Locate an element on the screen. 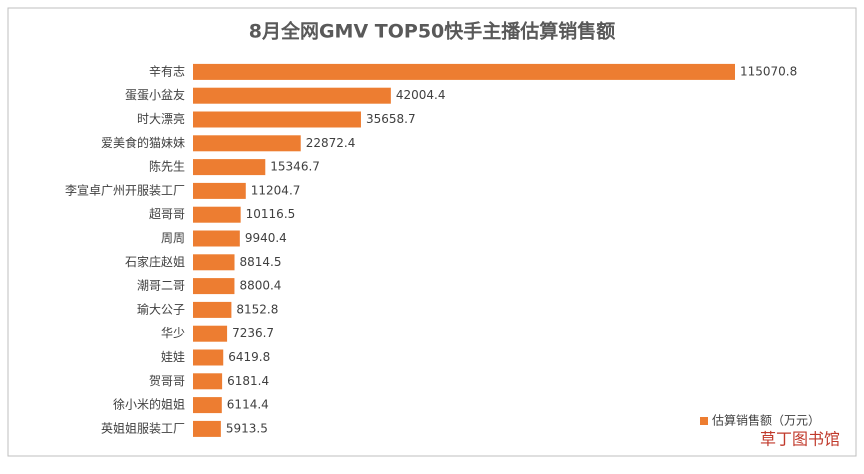 Image resolution: width=864 pixels, height=474 pixels. chart-title: 8月全网GMV TOP50快手主播估算销售额 is located at coordinates (432, 31).